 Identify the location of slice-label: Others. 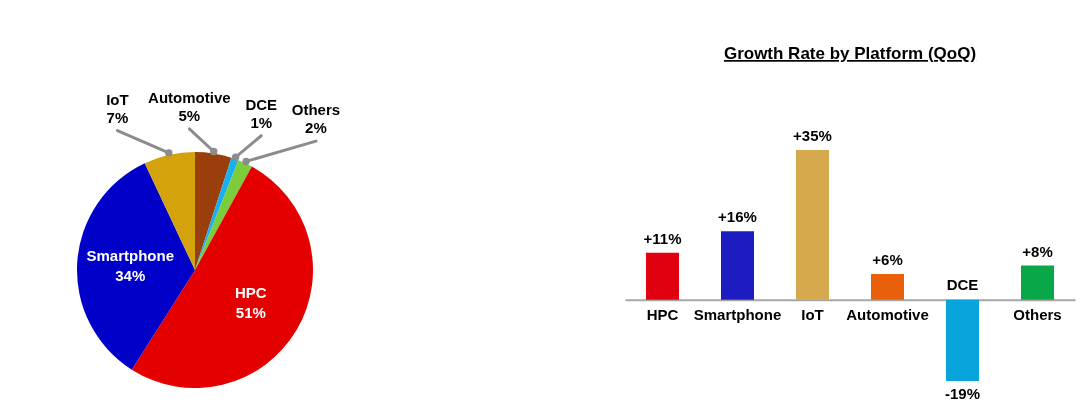
(316, 110).